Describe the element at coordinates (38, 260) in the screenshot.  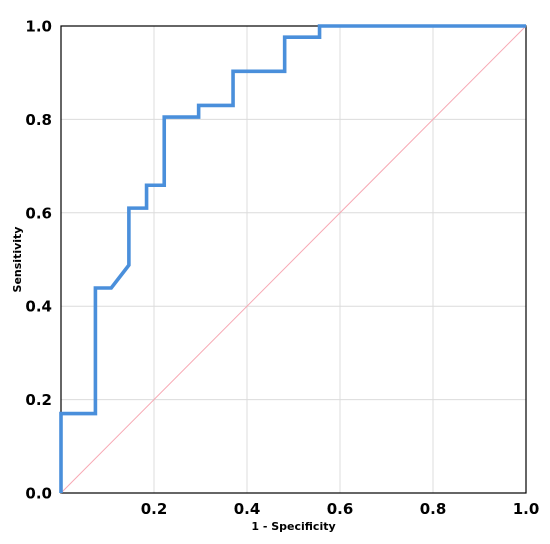
I see `y-tick-labels: 0.0 0.2 0.4 0.6 0.8 1.0` at that location.